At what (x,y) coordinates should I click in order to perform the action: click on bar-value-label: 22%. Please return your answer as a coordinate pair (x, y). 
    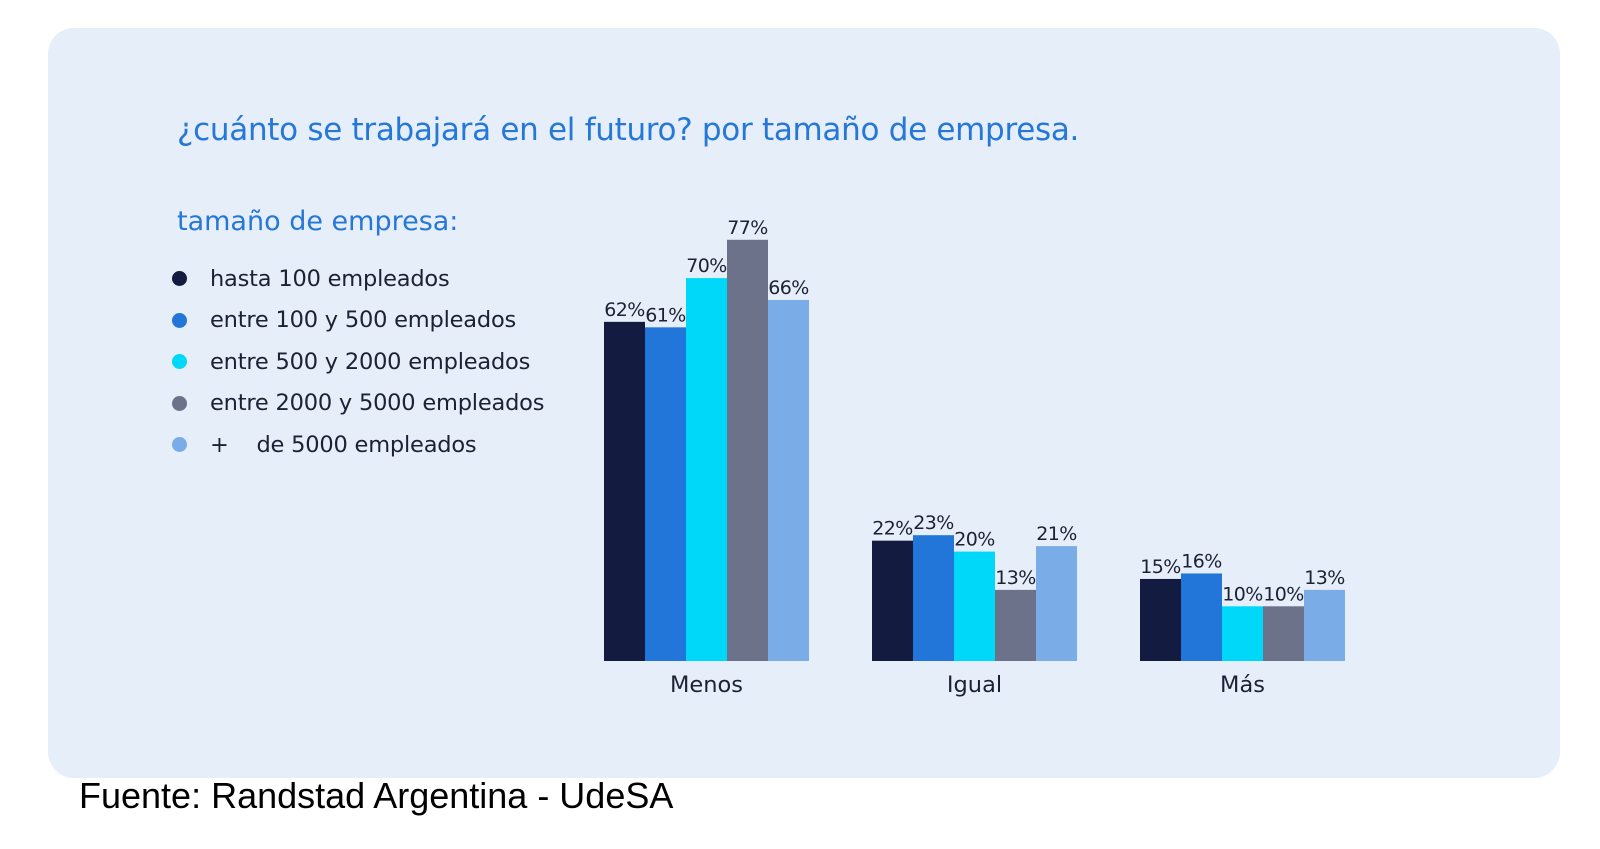
    Looking at the image, I should click on (892, 529).